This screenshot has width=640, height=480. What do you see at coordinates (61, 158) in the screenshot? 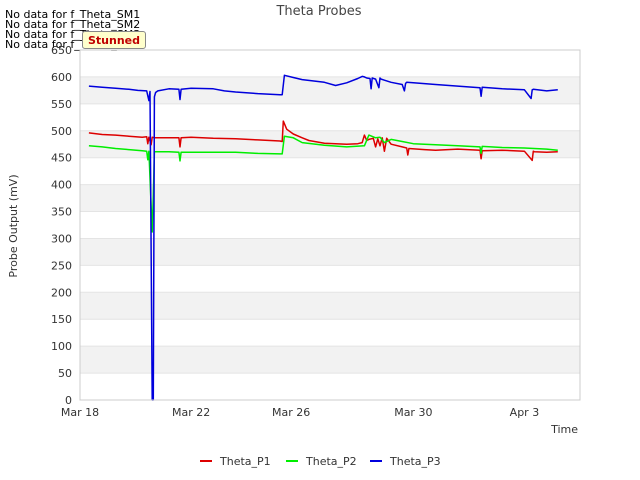
I see `y-tick-label: 450` at bounding box center [61, 158].